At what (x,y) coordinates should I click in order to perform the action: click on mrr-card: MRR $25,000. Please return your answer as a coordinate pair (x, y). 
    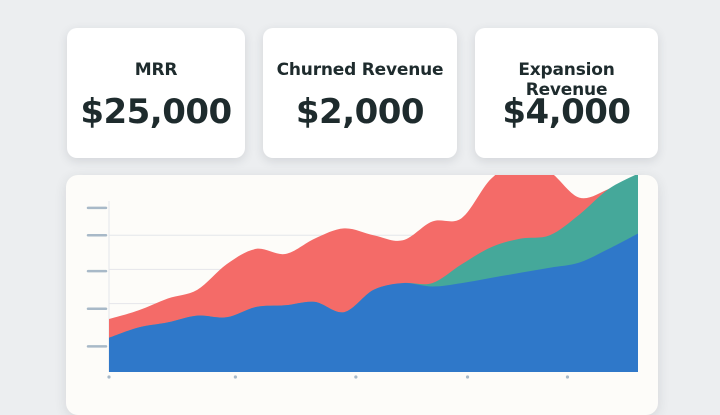
    Looking at the image, I should click on (156, 93).